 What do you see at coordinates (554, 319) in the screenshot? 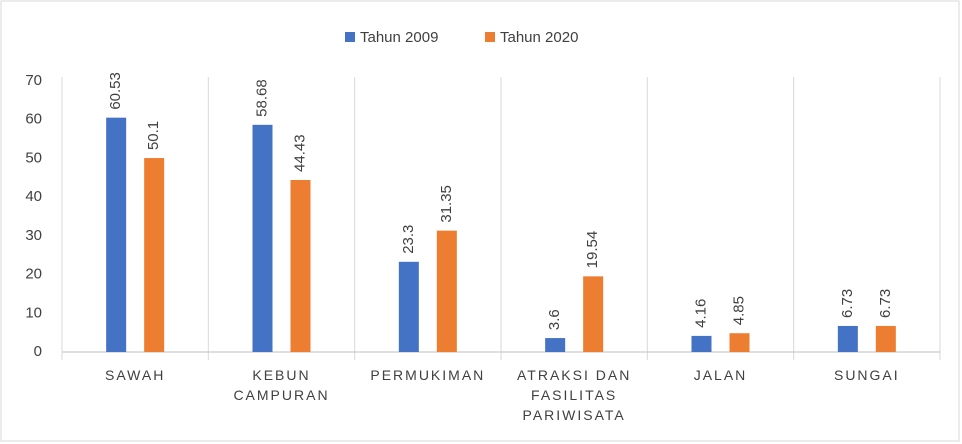
I see `value-label: 3.6` at bounding box center [554, 319].